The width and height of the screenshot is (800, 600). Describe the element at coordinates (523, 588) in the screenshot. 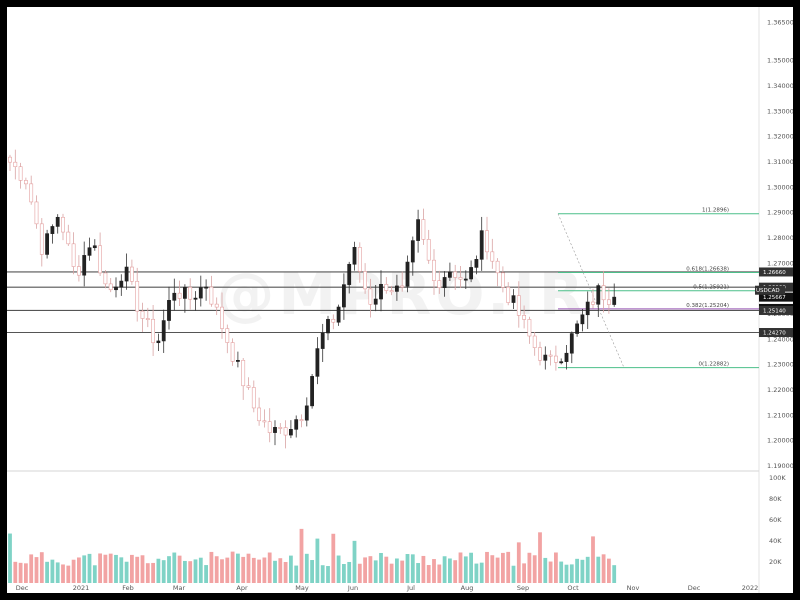

I see `x-tick-label-9: Sep` at that location.